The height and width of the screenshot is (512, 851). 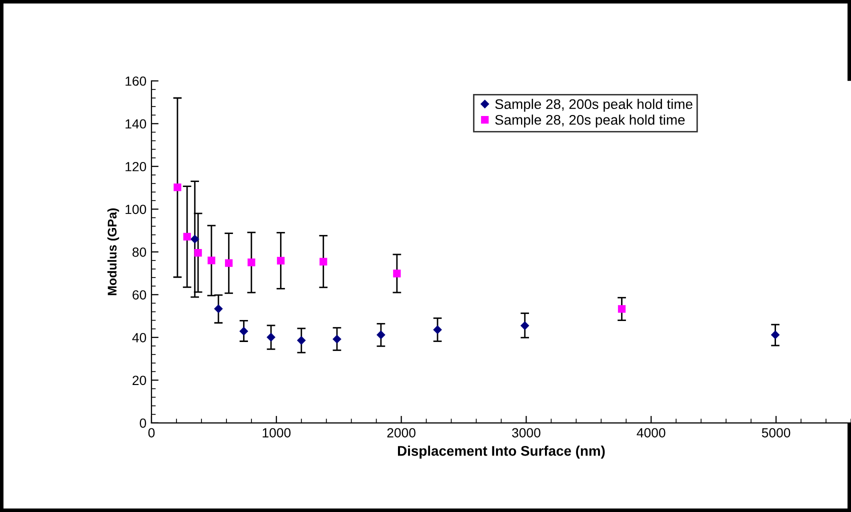 What do you see at coordinates (139, 295) in the screenshot?
I see `y-tick-label: 60` at bounding box center [139, 295].